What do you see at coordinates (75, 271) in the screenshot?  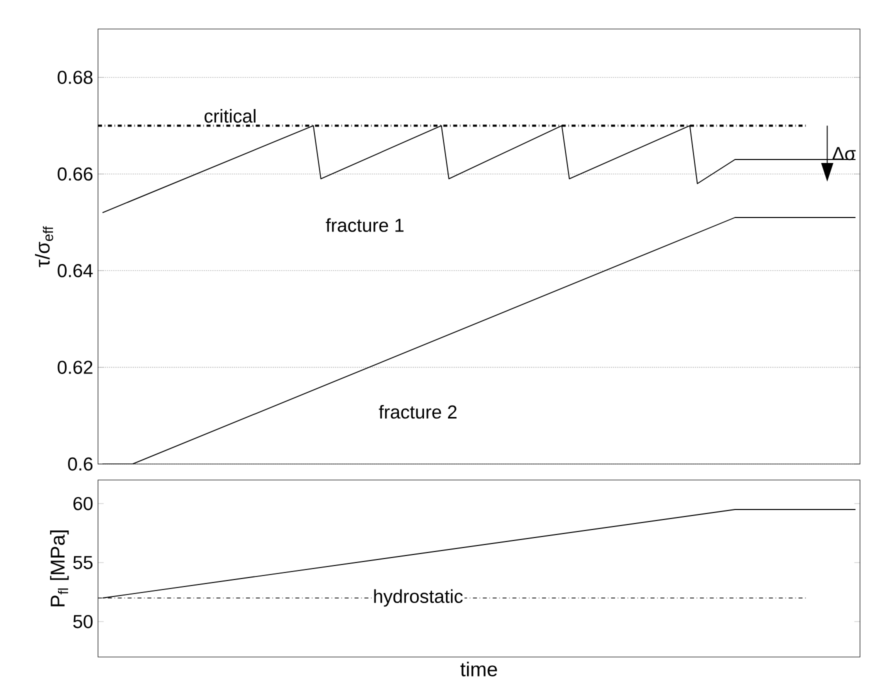 I see `y-tick-label: 0.64` at bounding box center [75, 271].